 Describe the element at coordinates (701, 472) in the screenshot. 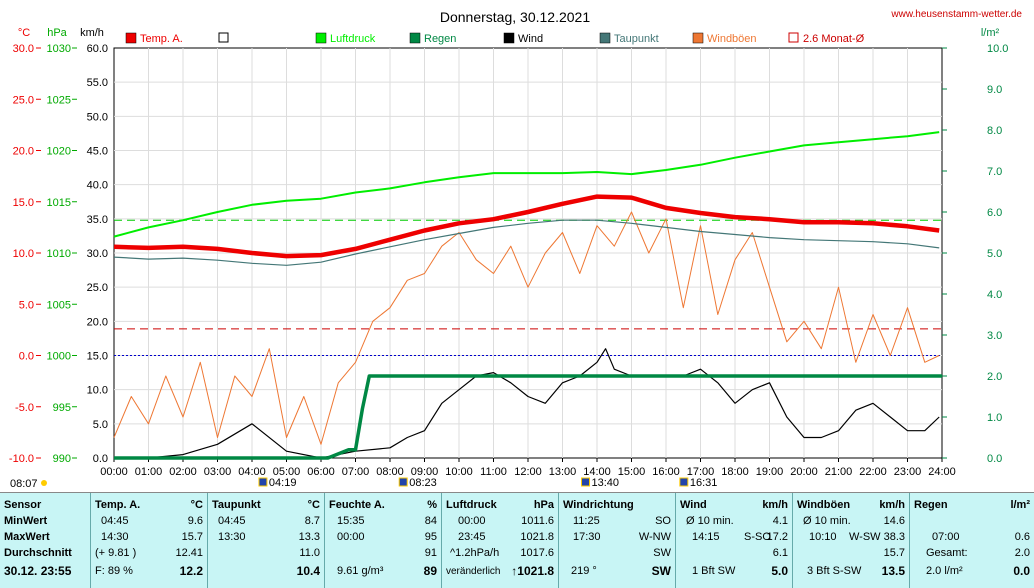

I see `x-tick-label: 17:00` at that location.